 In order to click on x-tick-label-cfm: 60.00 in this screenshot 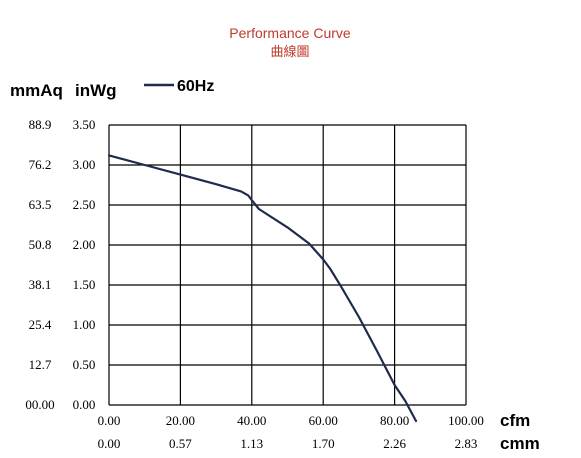, I will do `click(323, 420)`.